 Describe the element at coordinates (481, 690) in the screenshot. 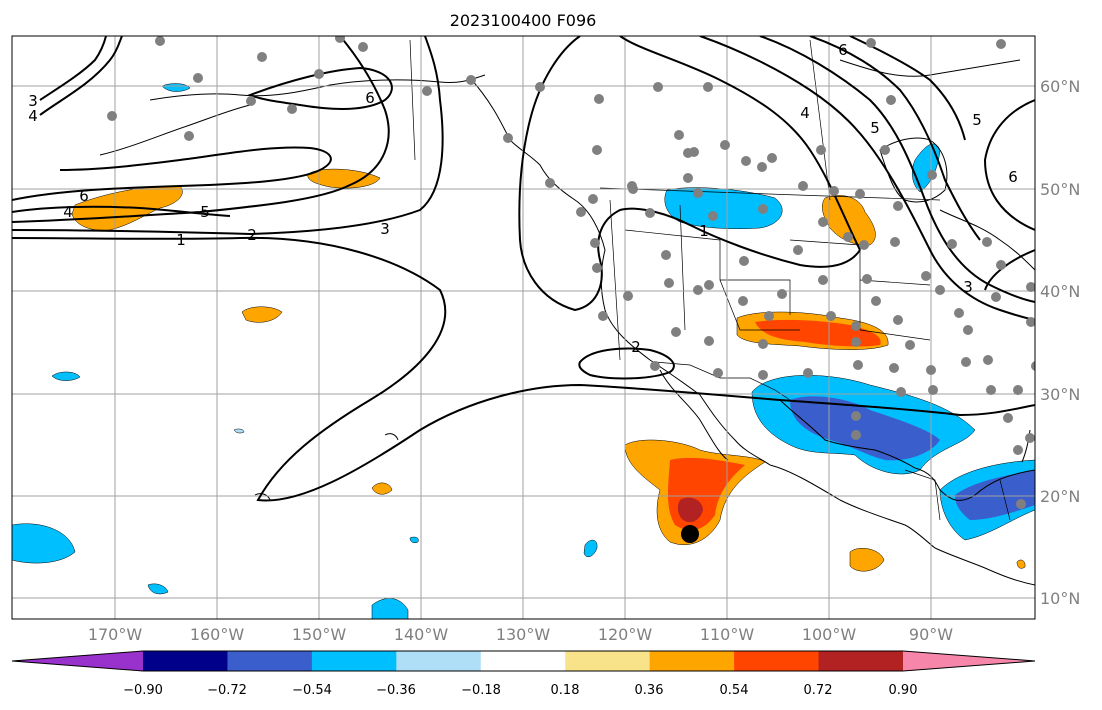

I see `colorbar-tick-label: −0.18` at that location.